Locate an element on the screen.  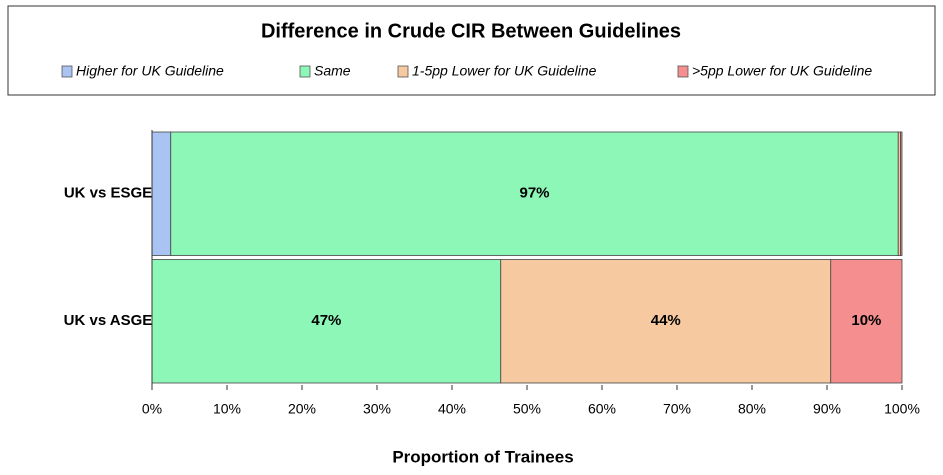
data-label: 97% is located at coordinates (534, 193).